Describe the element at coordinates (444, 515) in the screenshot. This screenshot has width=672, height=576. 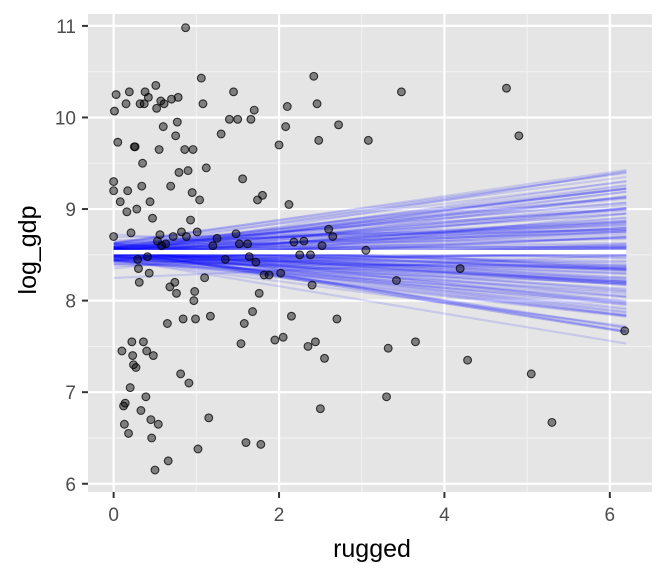
I see `x-tick-label: 4` at that location.